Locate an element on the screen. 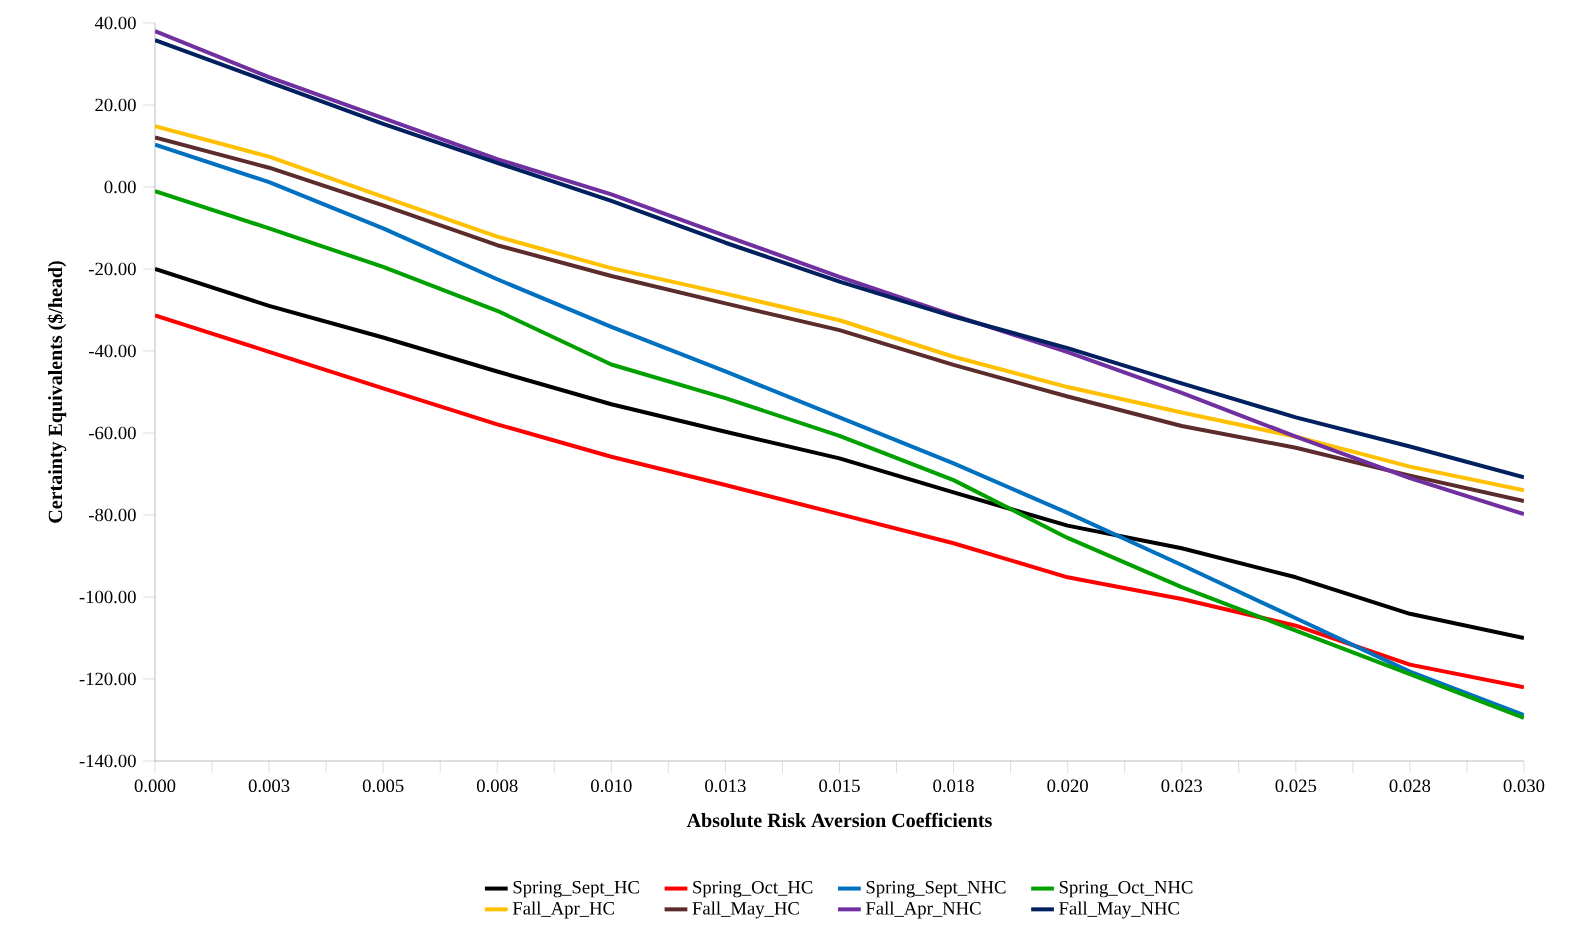  x-tick-label: 0.013 is located at coordinates (725, 786).